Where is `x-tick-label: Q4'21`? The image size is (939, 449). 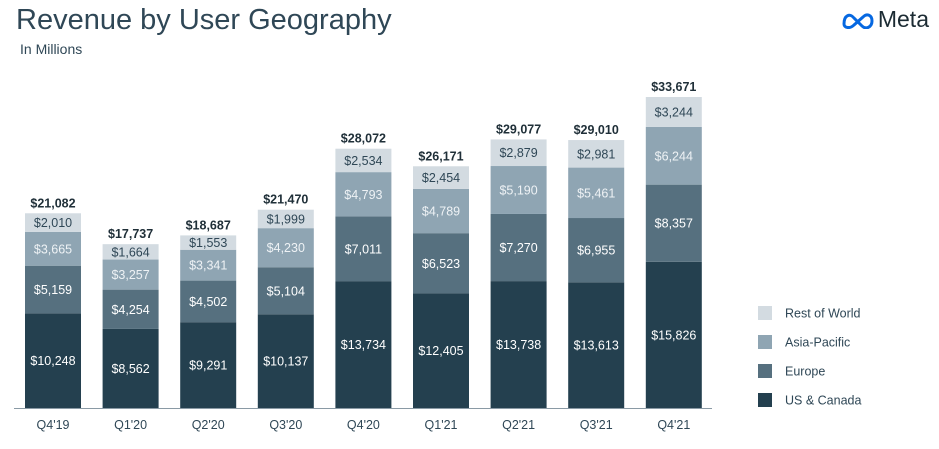
x-tick-label: Q4'21 is located at coordinates (673, 425).